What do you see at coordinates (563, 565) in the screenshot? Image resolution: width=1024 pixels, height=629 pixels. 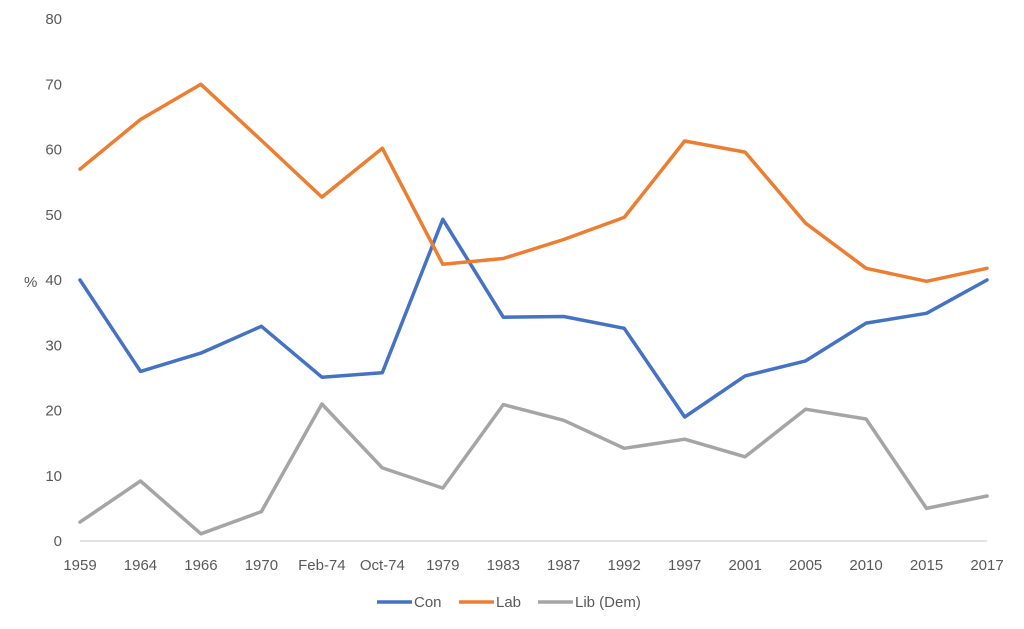 I see `x-tick-label: 1987` at bounding box center [563, 565].